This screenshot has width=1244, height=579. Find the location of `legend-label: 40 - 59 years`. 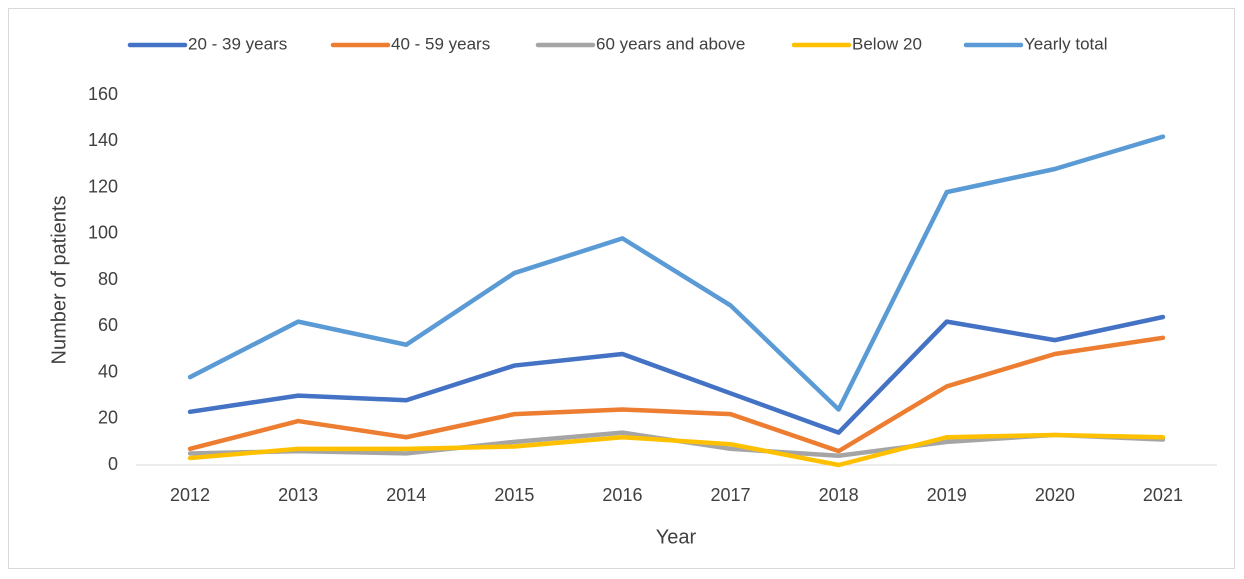

legend-label: 40 - 59 years is located at coordinates (440, 43).